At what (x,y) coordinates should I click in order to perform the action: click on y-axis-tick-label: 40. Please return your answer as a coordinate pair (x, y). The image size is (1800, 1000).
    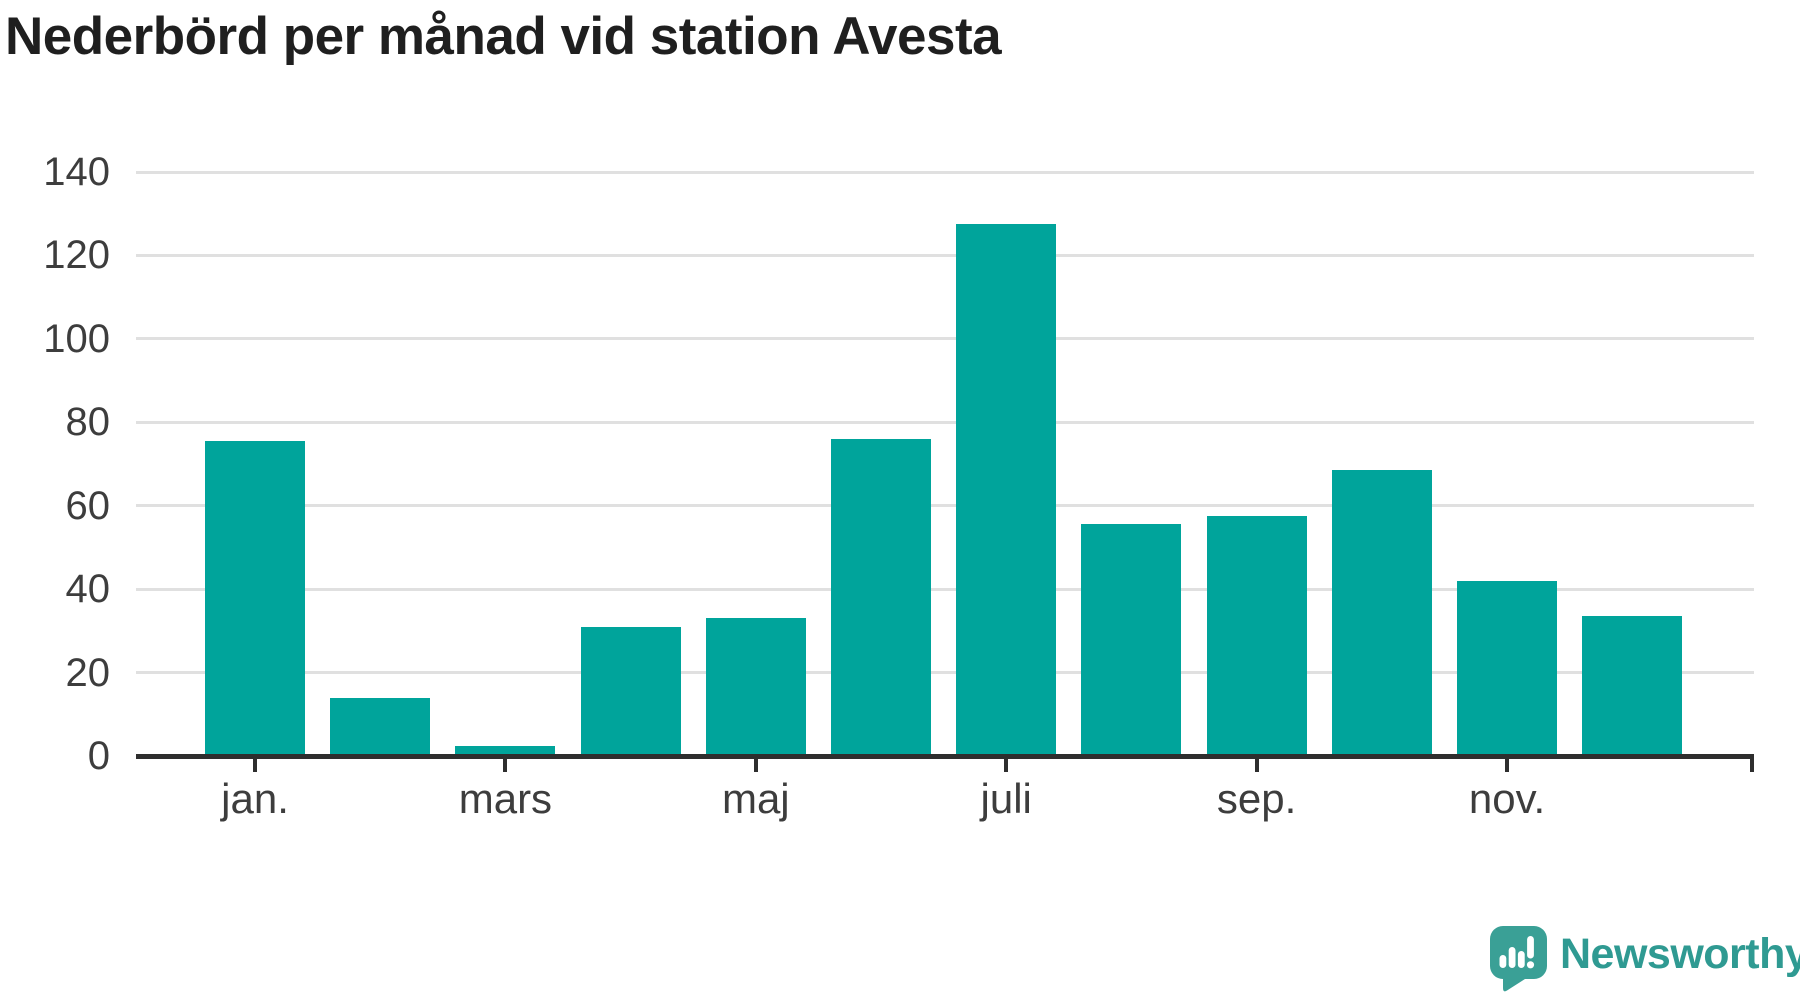
    Looking at the image, I should click on (88, 589).